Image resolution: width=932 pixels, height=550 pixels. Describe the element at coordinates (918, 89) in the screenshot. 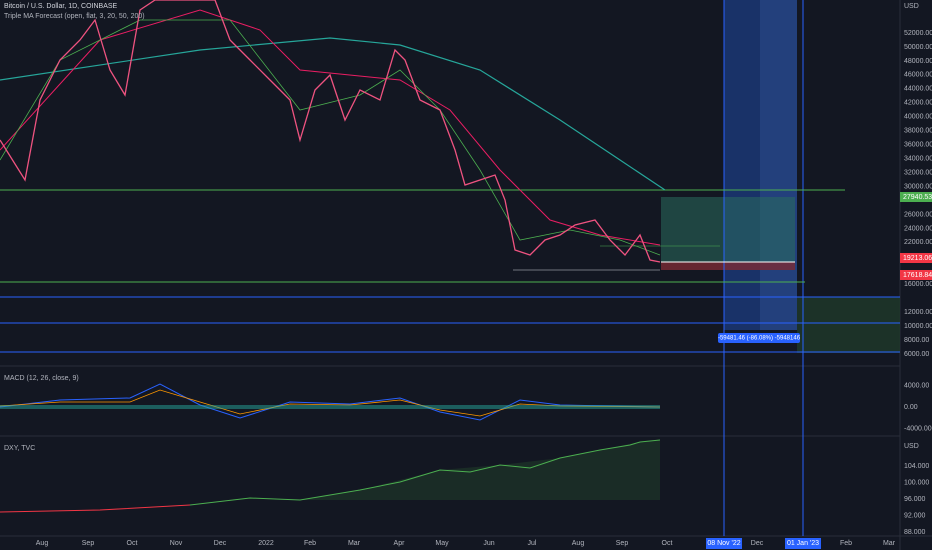

I see `price-tick-label: 44000.00` at that location.